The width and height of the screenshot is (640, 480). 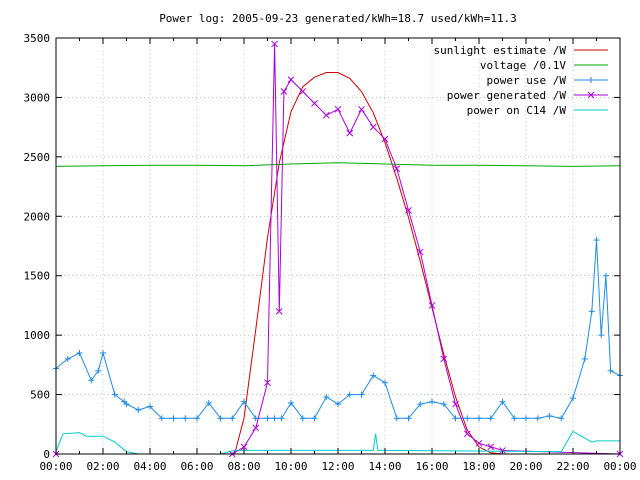 What do you see at coordinates (500, 50) in the screenshot?
I see `legend-label: sunlight estimate /W` at bounding box center [500, 50].